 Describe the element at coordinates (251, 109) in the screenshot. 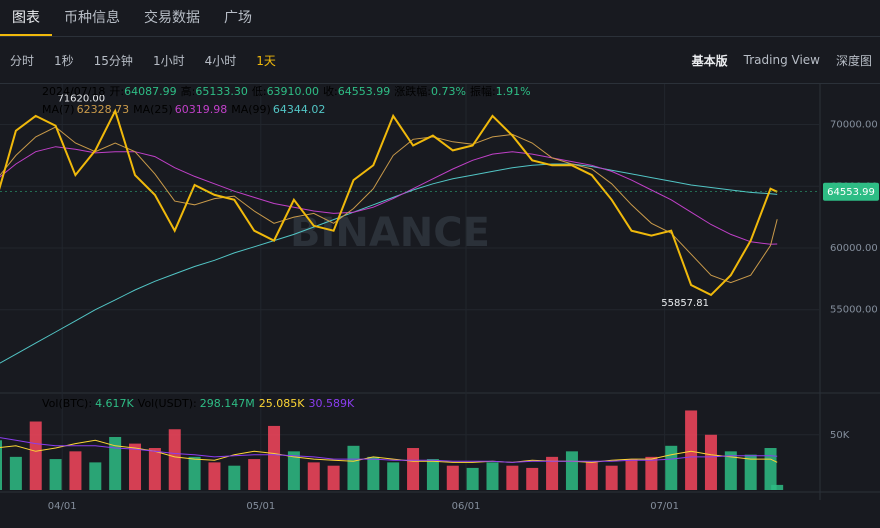

I see `legend-label: MA(99)` at that location.